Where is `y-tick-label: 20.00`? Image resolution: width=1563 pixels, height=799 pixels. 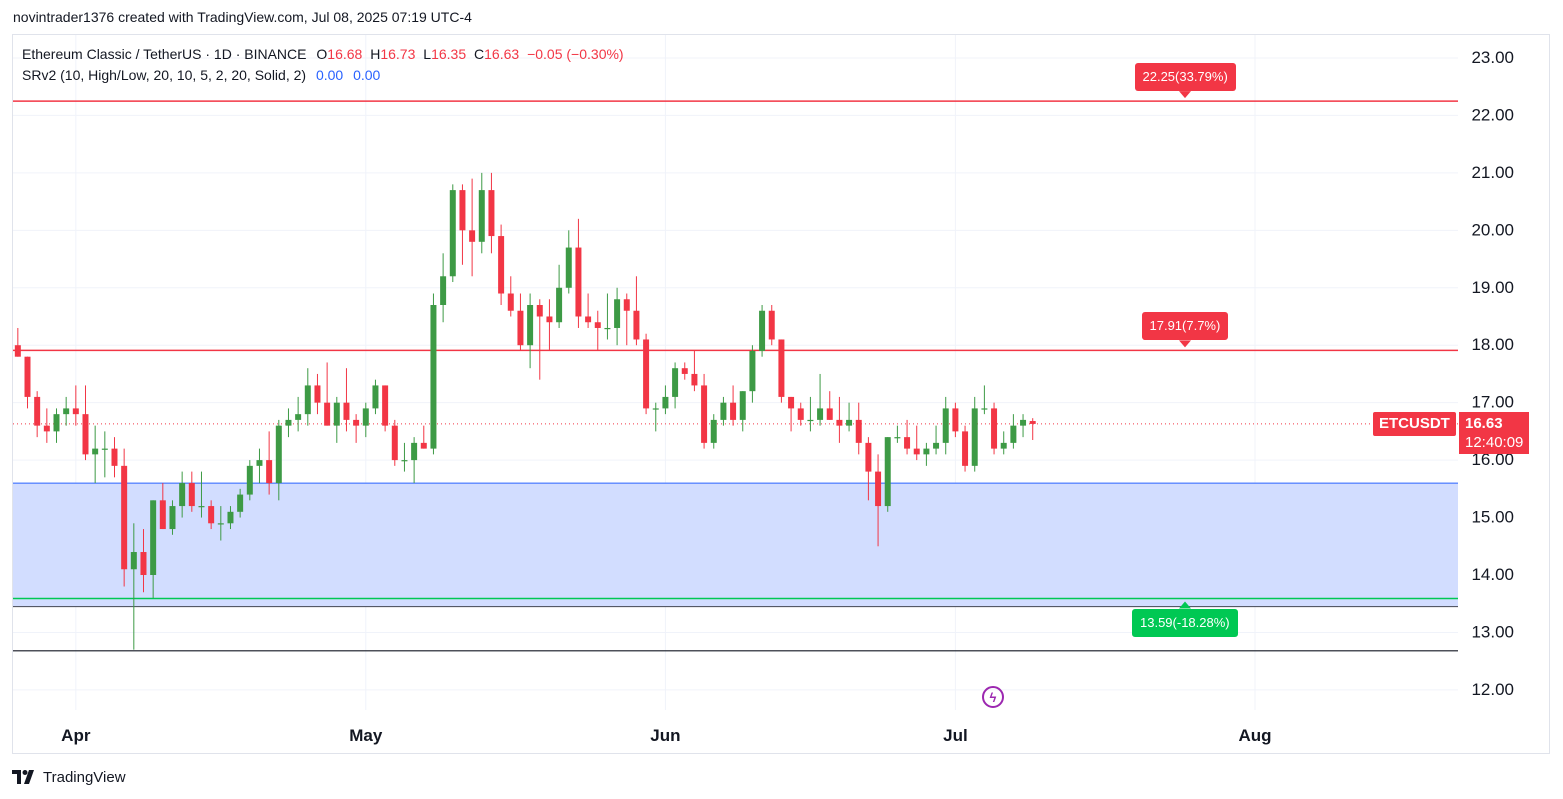 y-tick-label: 20.00 is located at coordinates (1492, 229).